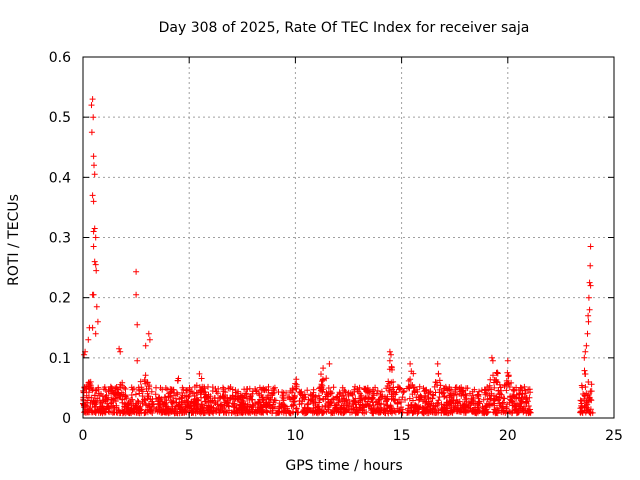  Describe the element at coordinates (60, 58) in the screenshot. I see `y-tick-label: 0.6` at that location.